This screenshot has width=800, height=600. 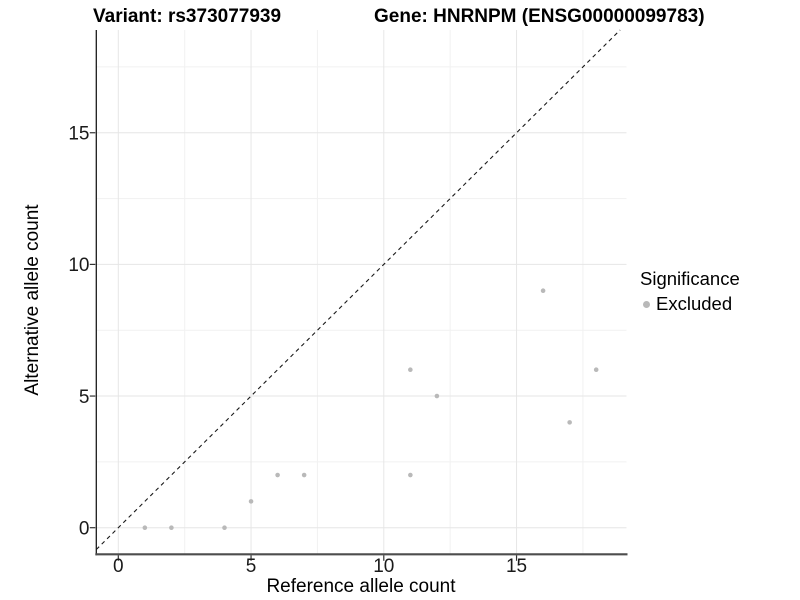 What do you see at coordinates (361, 586) in the screenshot?
I see `x-axis-title: Reference allele count` at bounding box center [361, 586].